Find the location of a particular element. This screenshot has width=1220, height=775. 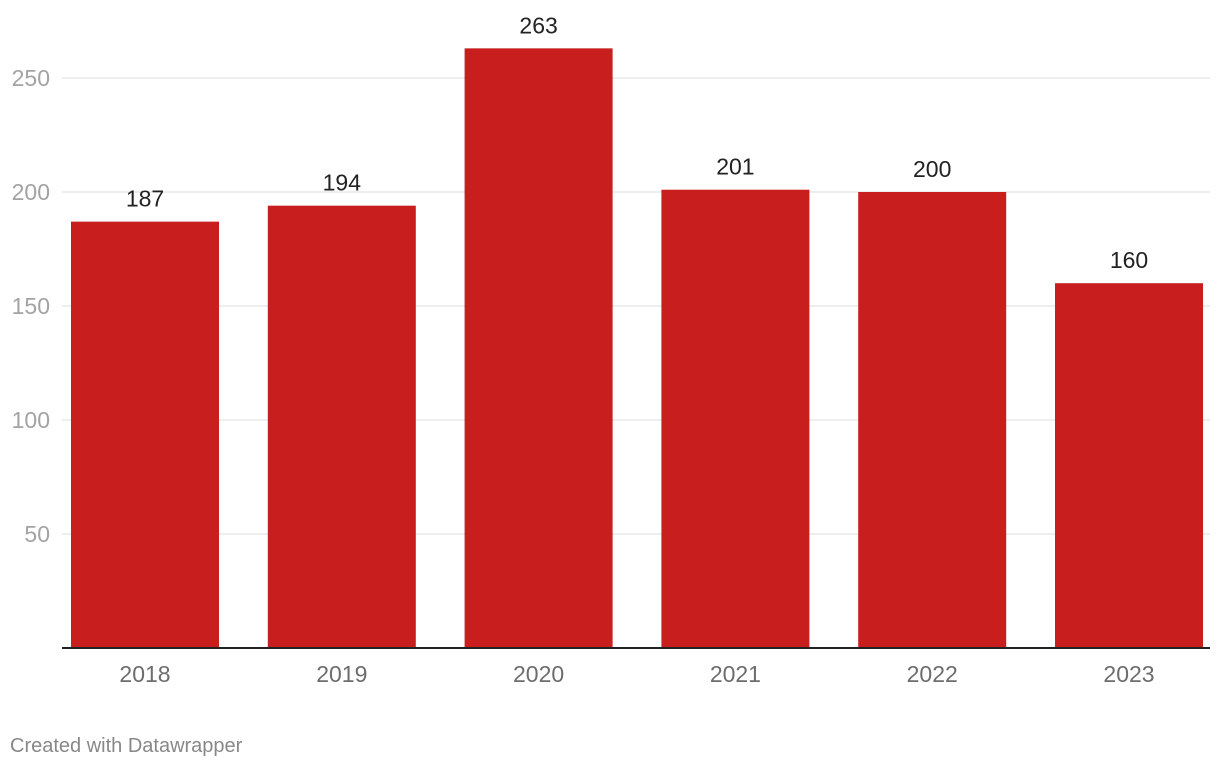

bar-2021 is located at coordinates (735, 418).